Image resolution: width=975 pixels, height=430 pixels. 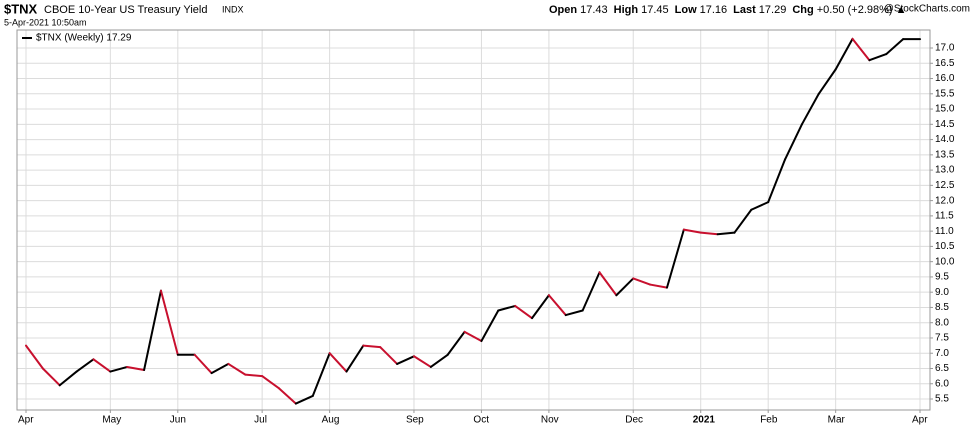 What do you see at coordinates (942, 307) in the screenshot?
I see `y-tick-label: 8.5` at bounding box center [942, 307].